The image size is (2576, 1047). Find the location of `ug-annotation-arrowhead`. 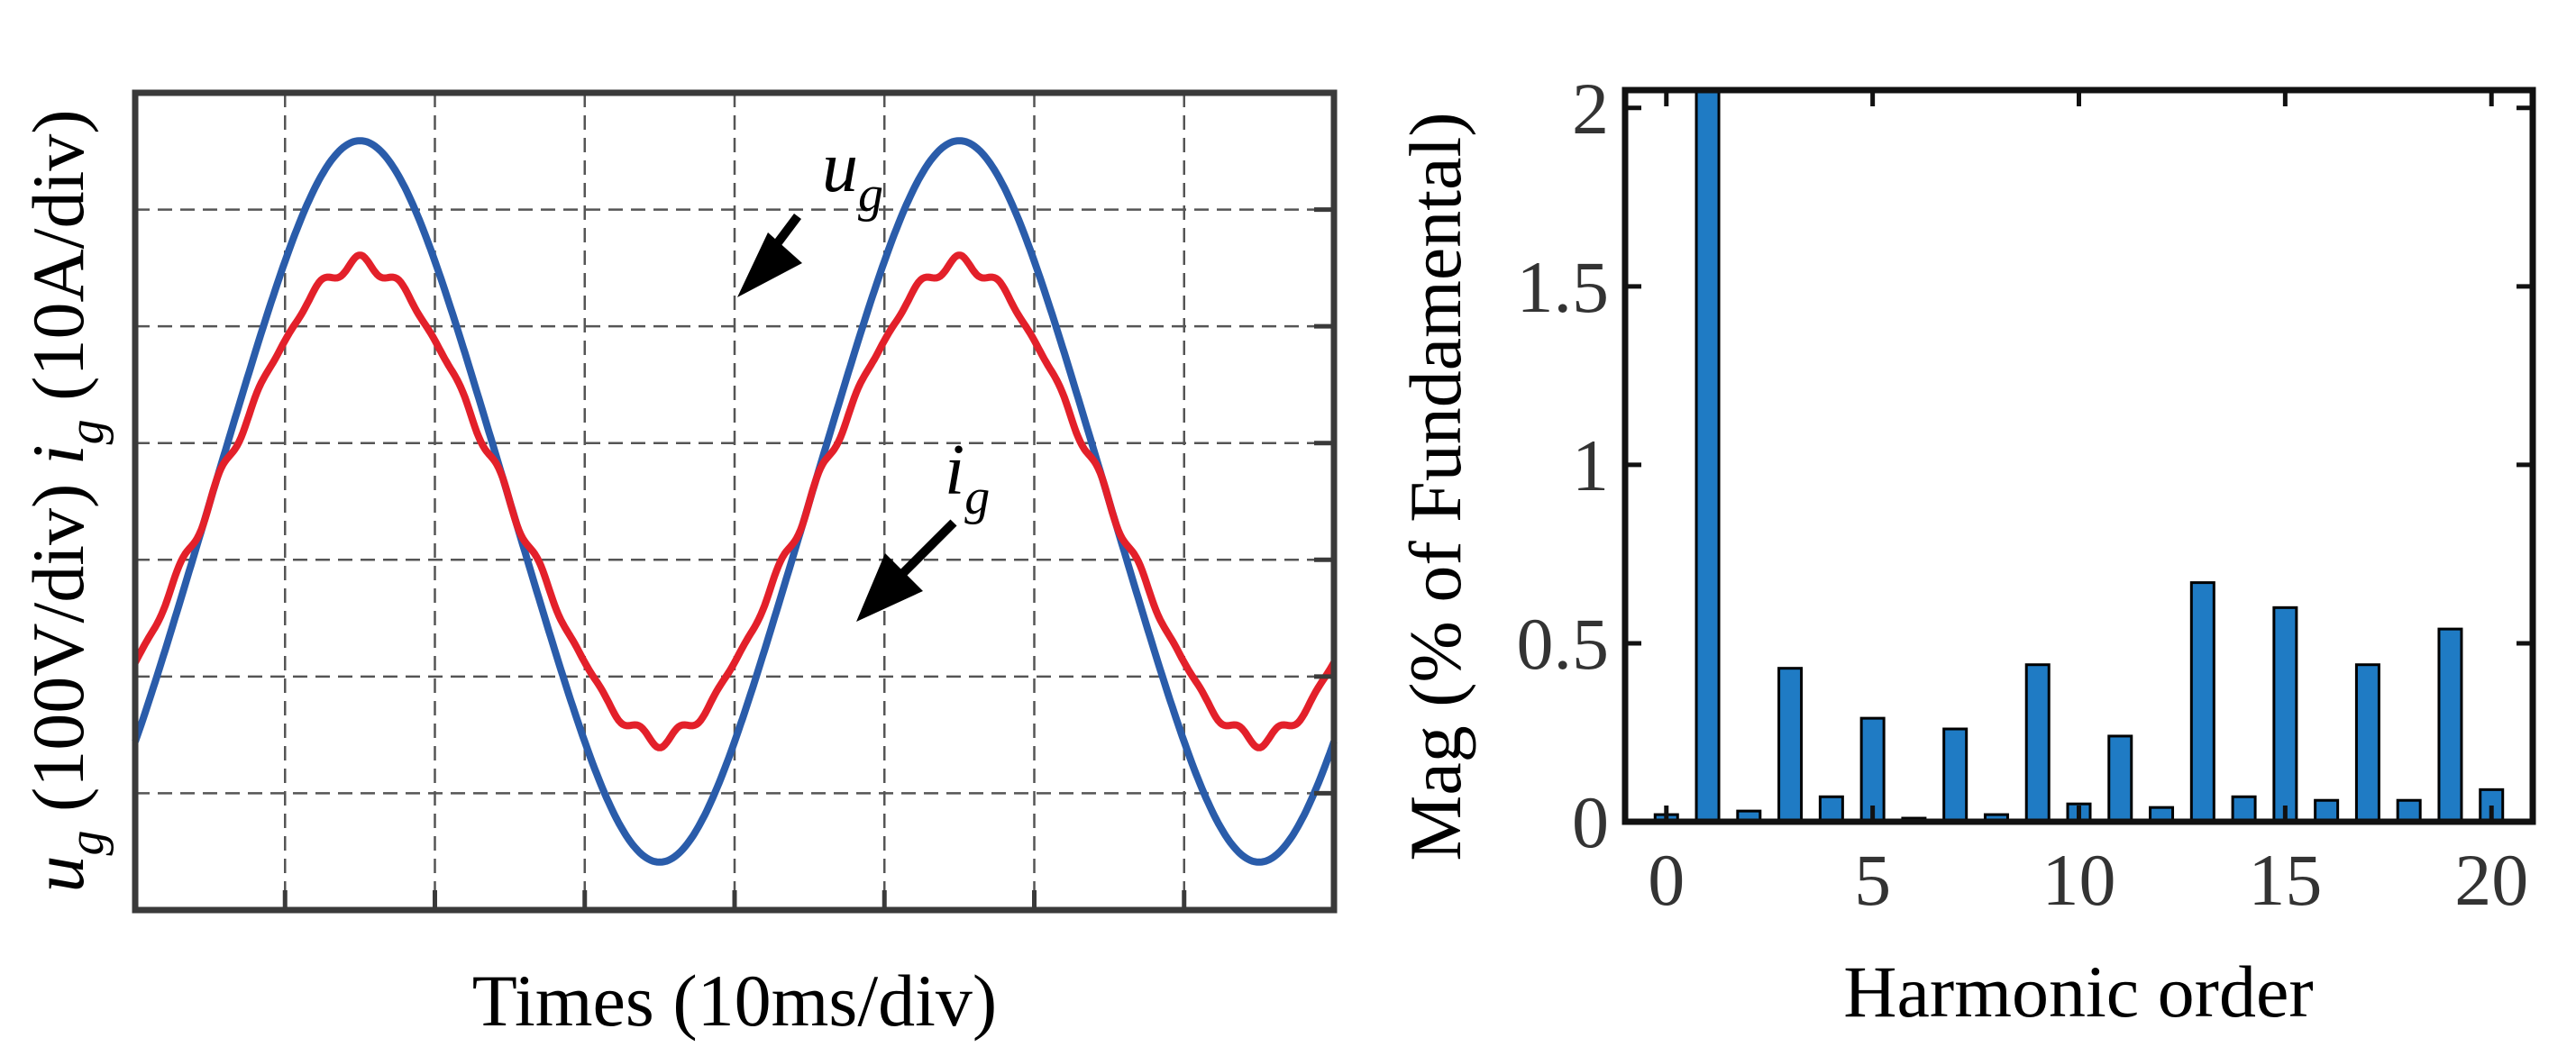

ug-annotation-arrowhead is located at coordinates (769, 264).